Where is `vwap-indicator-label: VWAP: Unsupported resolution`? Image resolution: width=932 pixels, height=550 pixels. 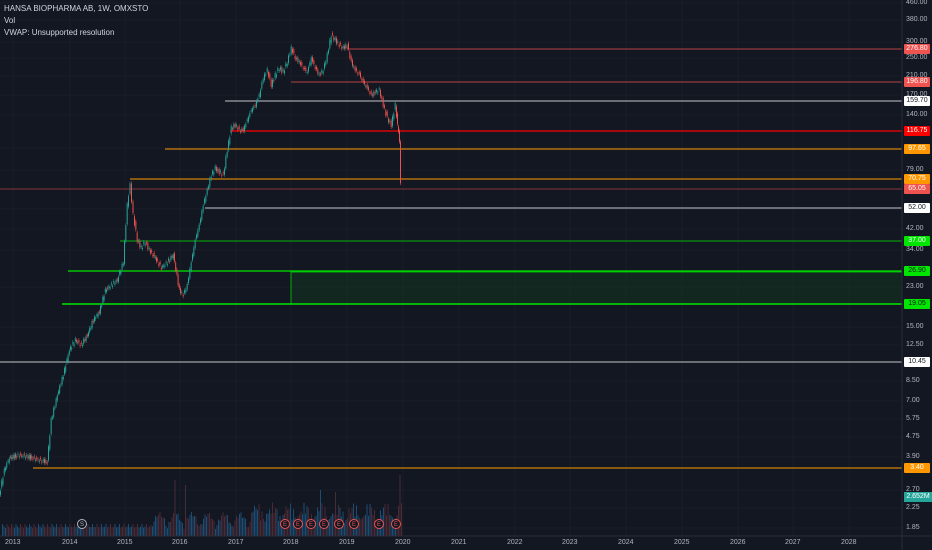 vwap-indicator-label: VWAP: Unsupported resolution is located at coordinates (59, 32).